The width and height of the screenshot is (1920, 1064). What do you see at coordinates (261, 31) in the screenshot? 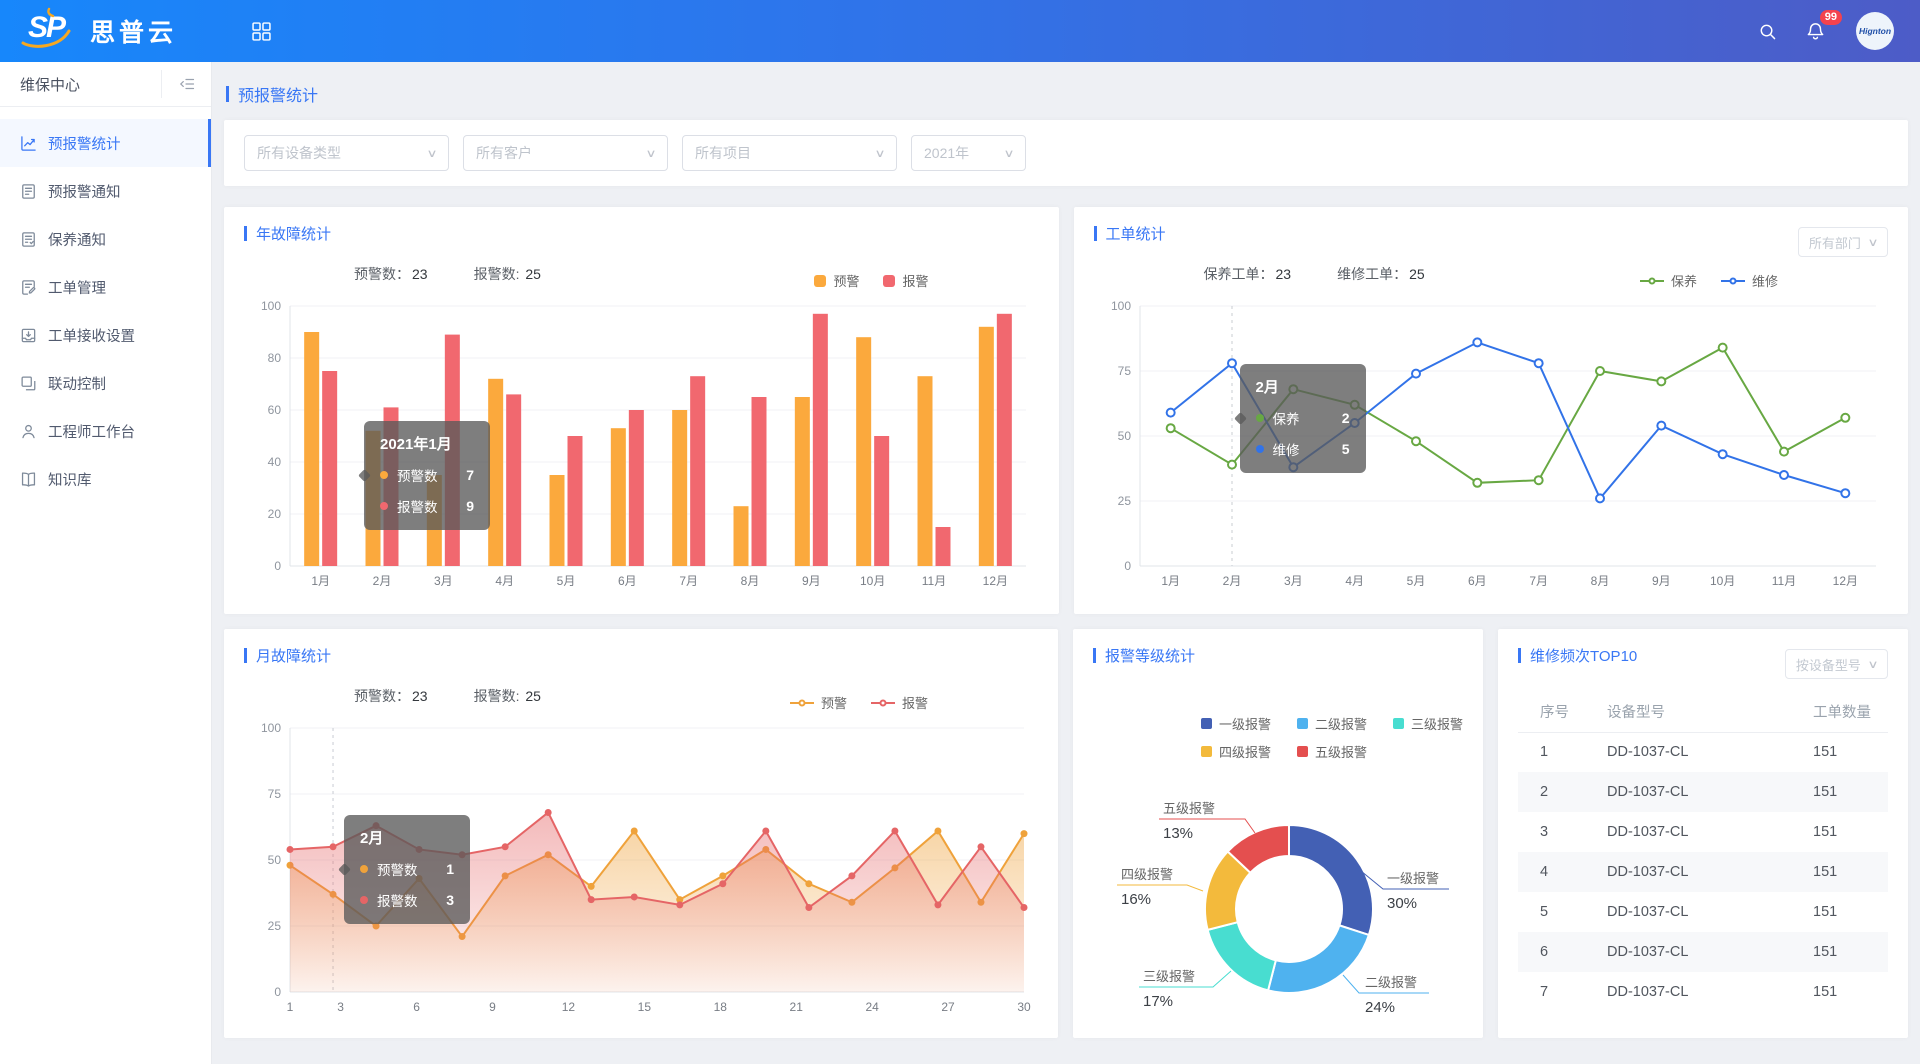
I see `apps-grid-icon` at bounding box center [261, 31].